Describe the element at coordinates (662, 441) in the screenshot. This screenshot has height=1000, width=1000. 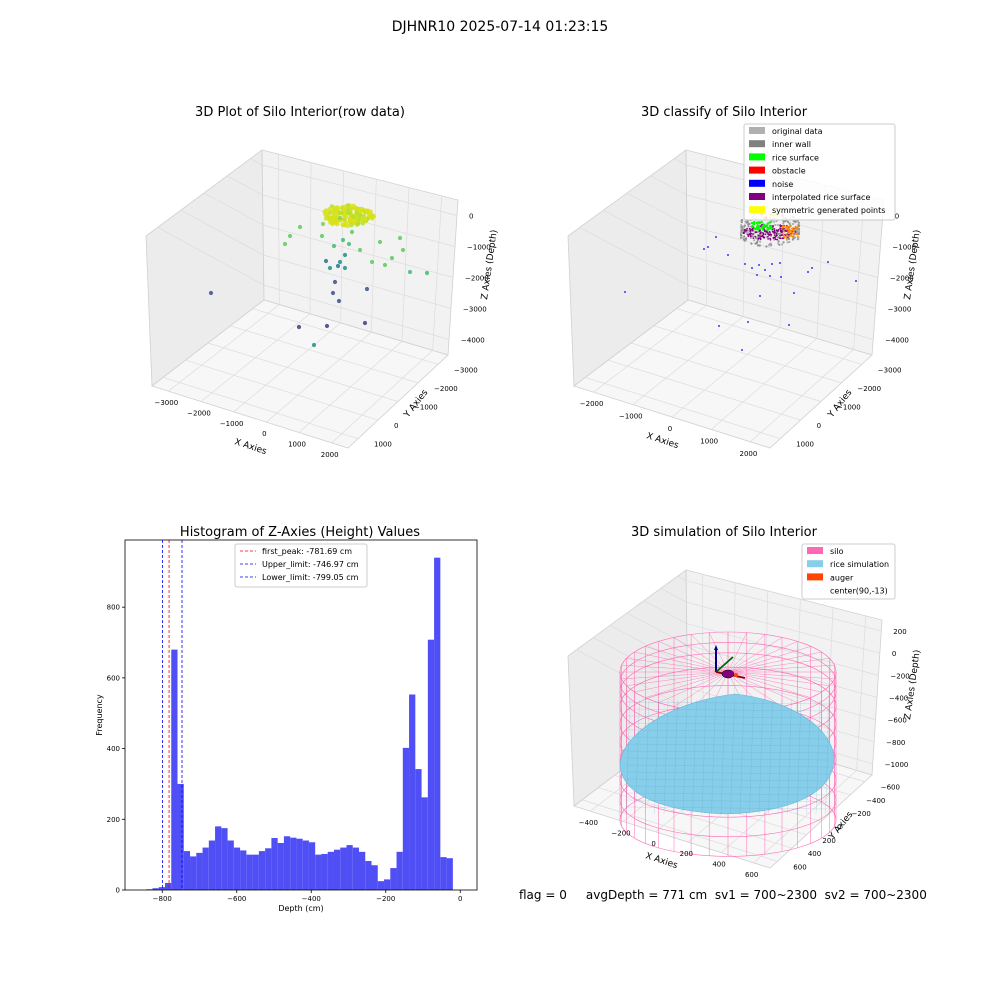
I see `panel2-xlabel: X Axies` at that location.